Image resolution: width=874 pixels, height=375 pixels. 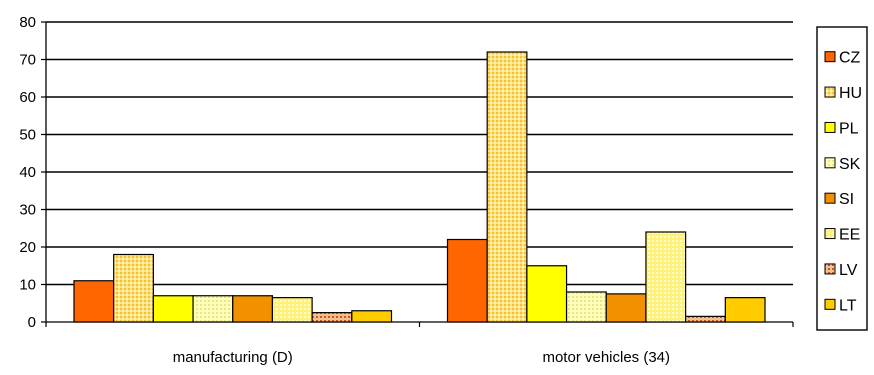 I want to click on y-tick-label: 0, so click(x=32, y=322).